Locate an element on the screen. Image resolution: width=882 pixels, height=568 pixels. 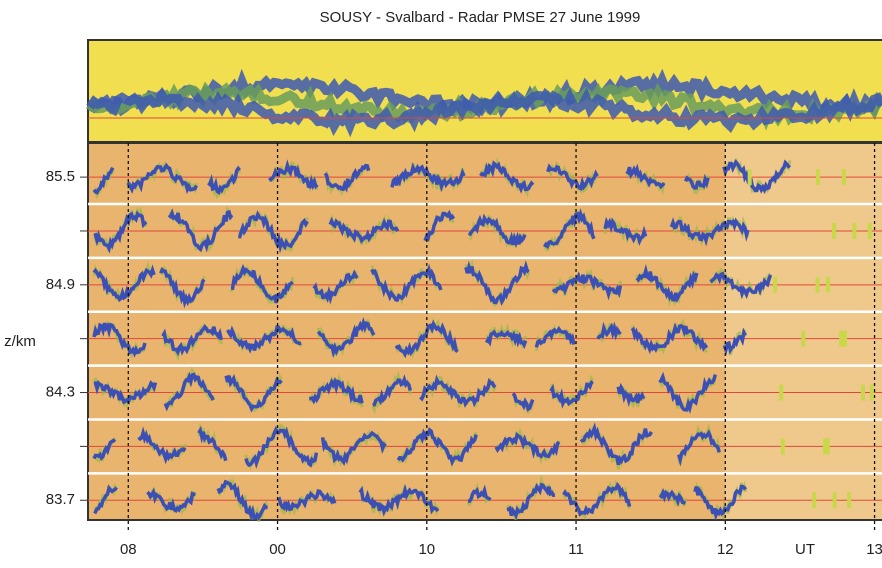
trace-halo is located at coordinates (253, 392).